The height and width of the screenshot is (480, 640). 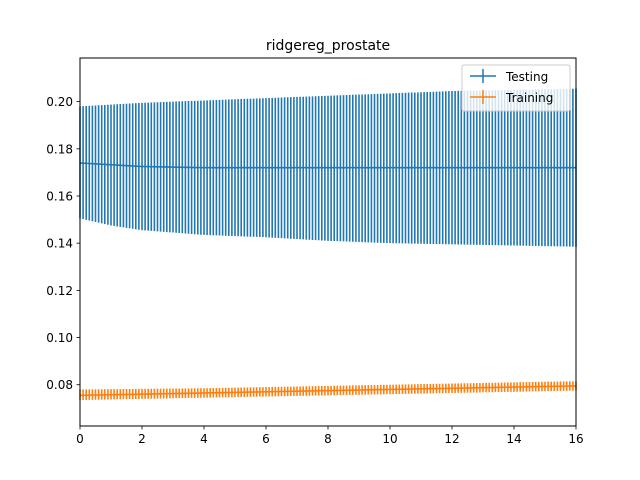 What do you see at coordinates (575, 439) in the screenshot?
I see `x-tick-label: 16` at bounding box center [575, 439].